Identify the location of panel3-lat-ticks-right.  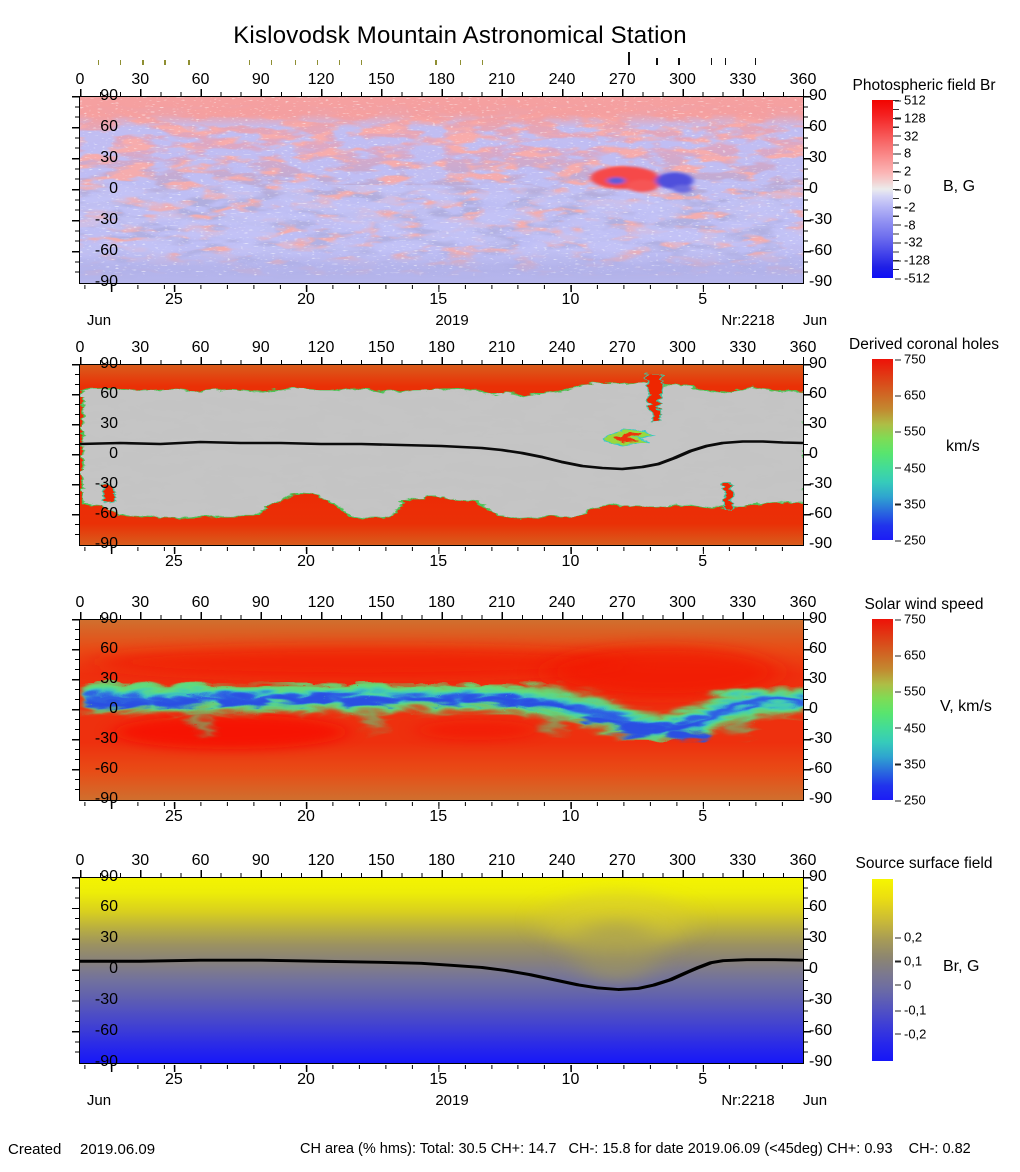
(807, 708).